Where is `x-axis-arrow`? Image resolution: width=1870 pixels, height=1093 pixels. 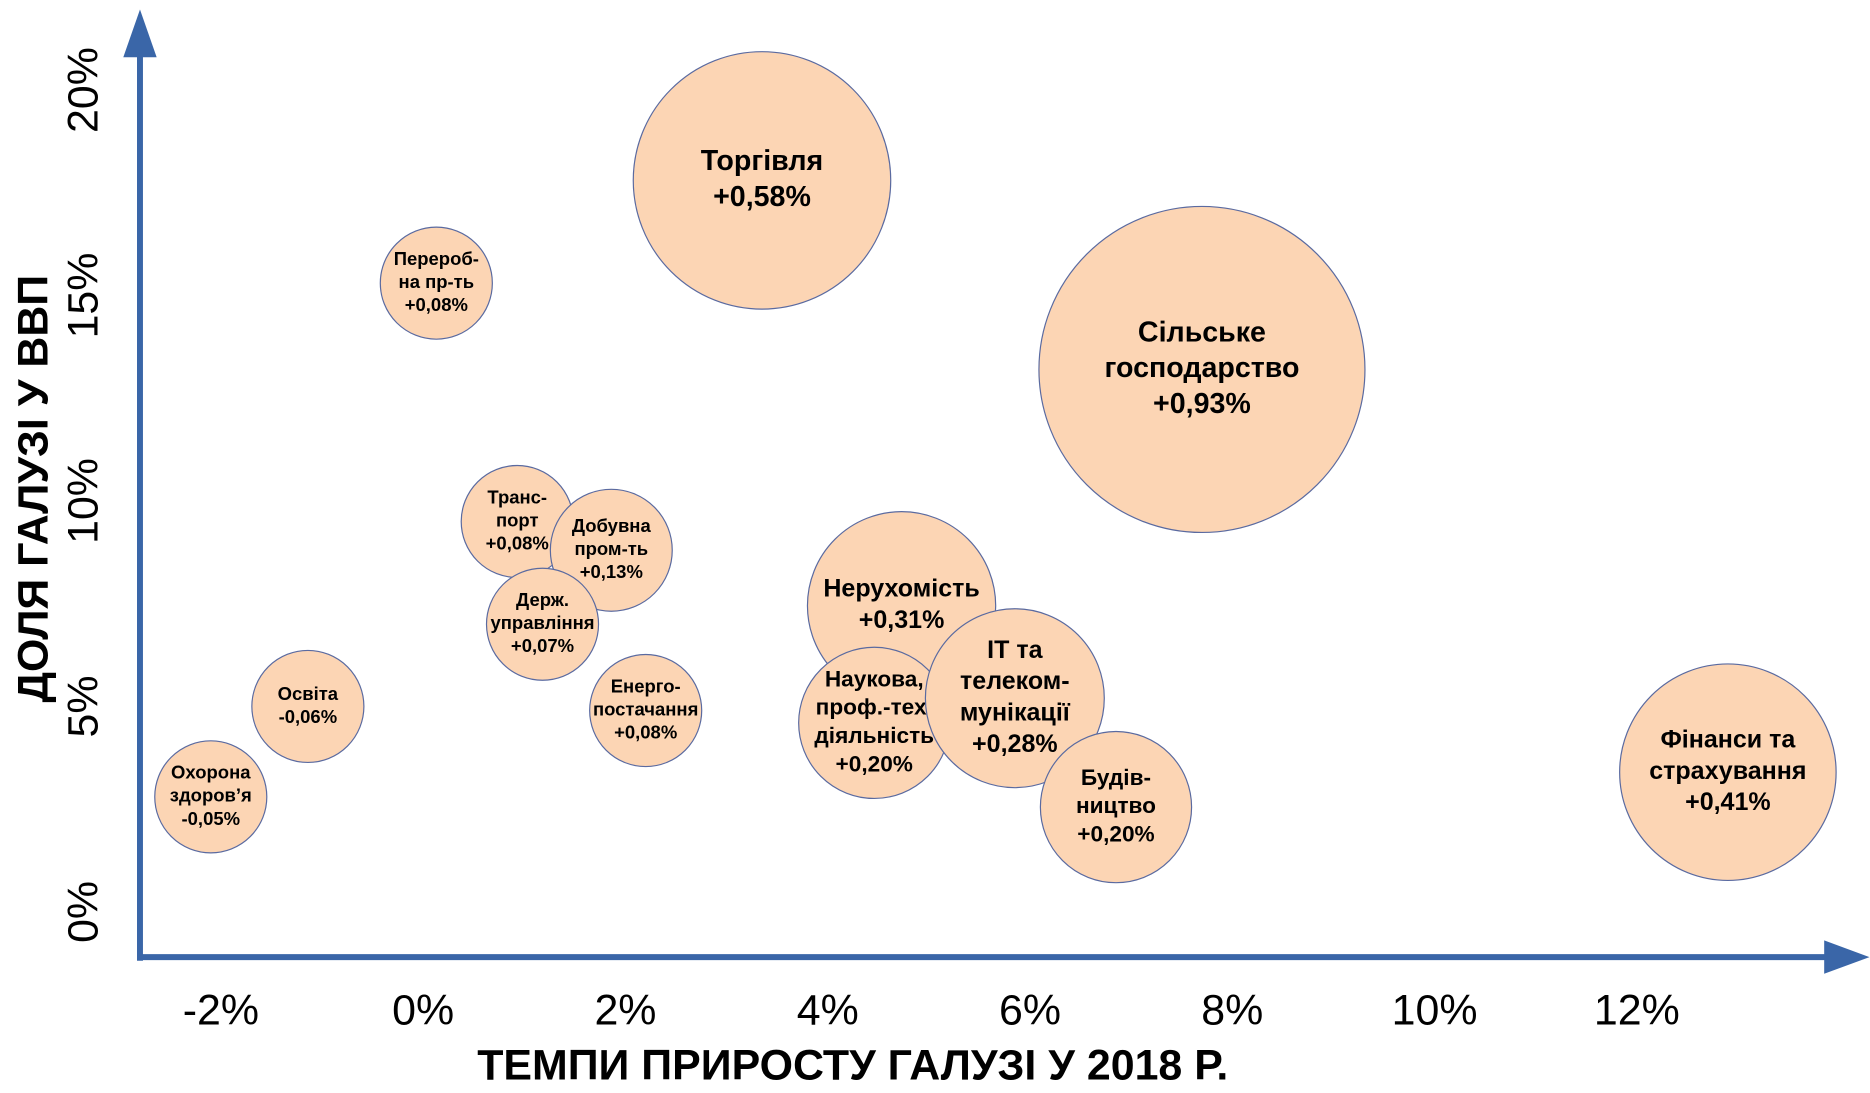
x-axis-arrow is located at coordinates (1847, 957).